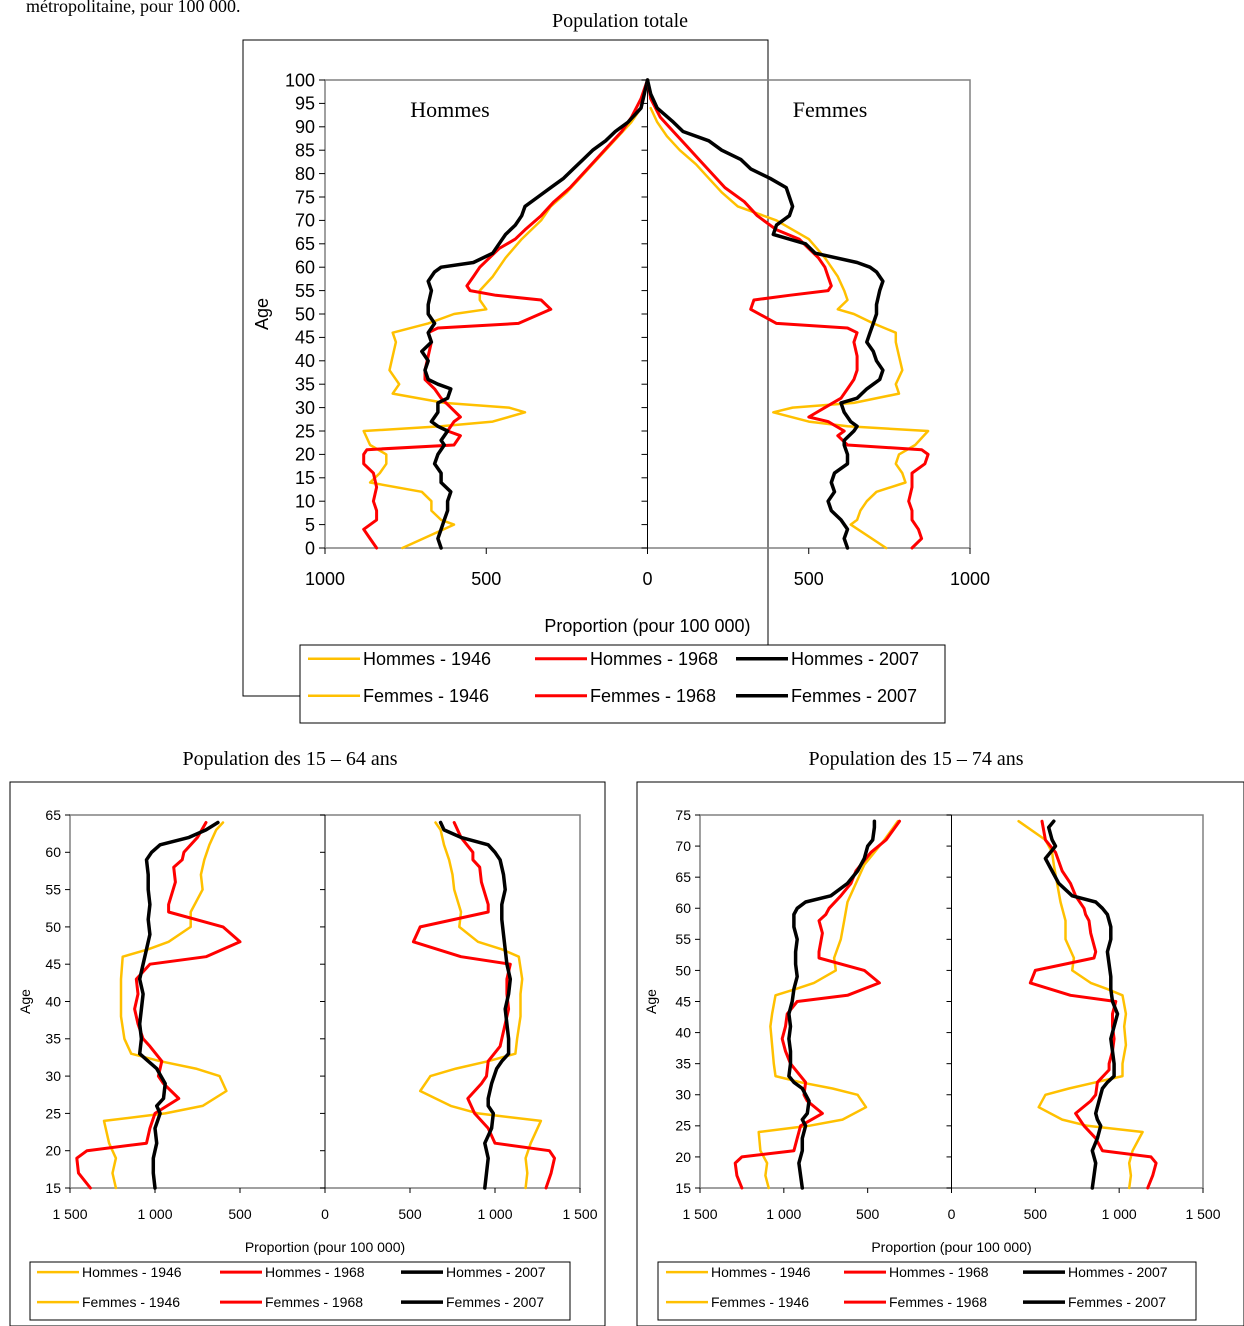 This screenshot has width=1244, height=1326. What do you see at coordinates (290, 759) in the screenshot?
I see `chart-title-15-64: Population des 15 – 64 ans` at bounding box center [290, 759].